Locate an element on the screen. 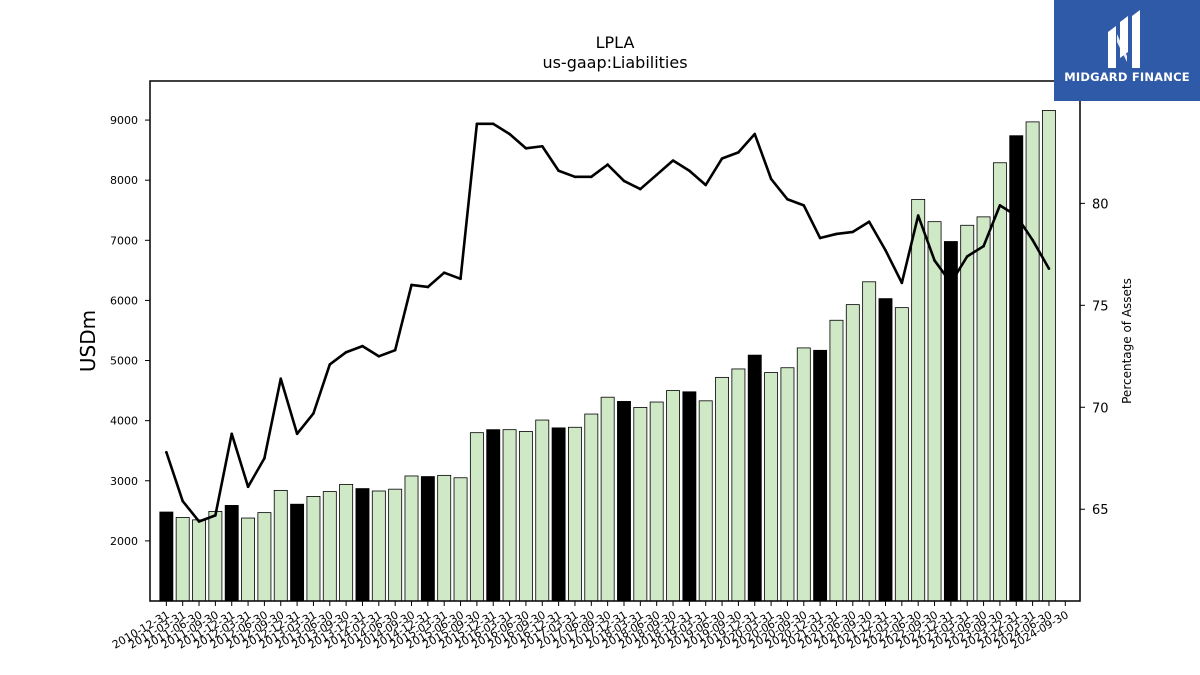 The height and width of the screenshot is (675, 1200). y-tick-label: 3000 is located at coordinates (124, 481).